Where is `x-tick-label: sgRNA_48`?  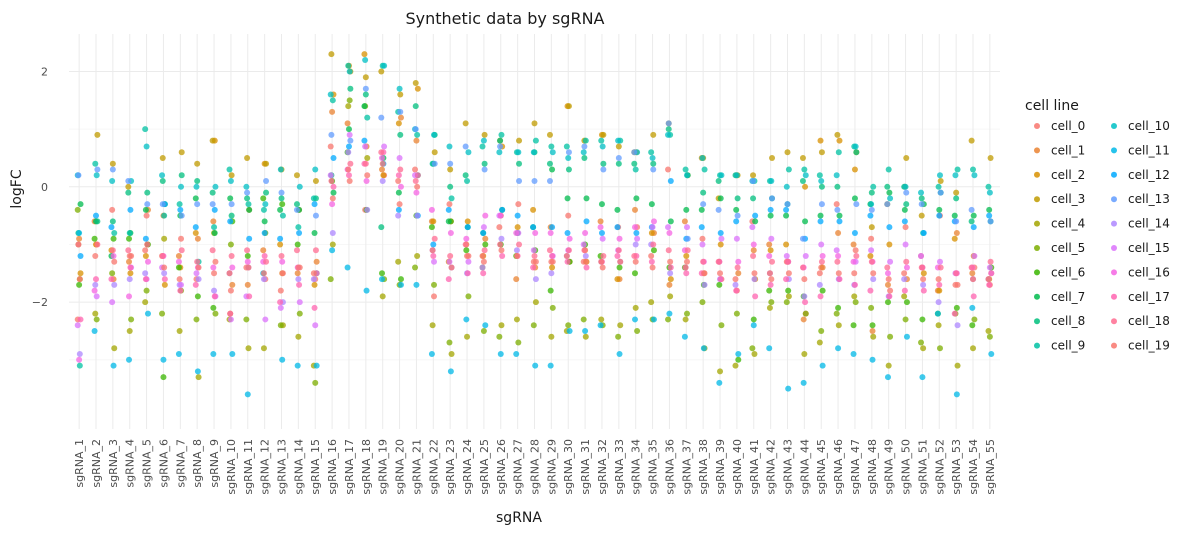 x-tick-label: sgRNA_48 is located at coordinates (872, 467).